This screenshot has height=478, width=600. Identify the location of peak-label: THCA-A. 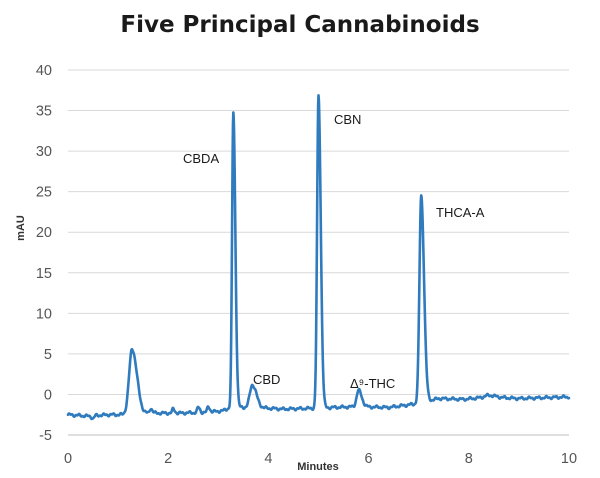
(460, 212).